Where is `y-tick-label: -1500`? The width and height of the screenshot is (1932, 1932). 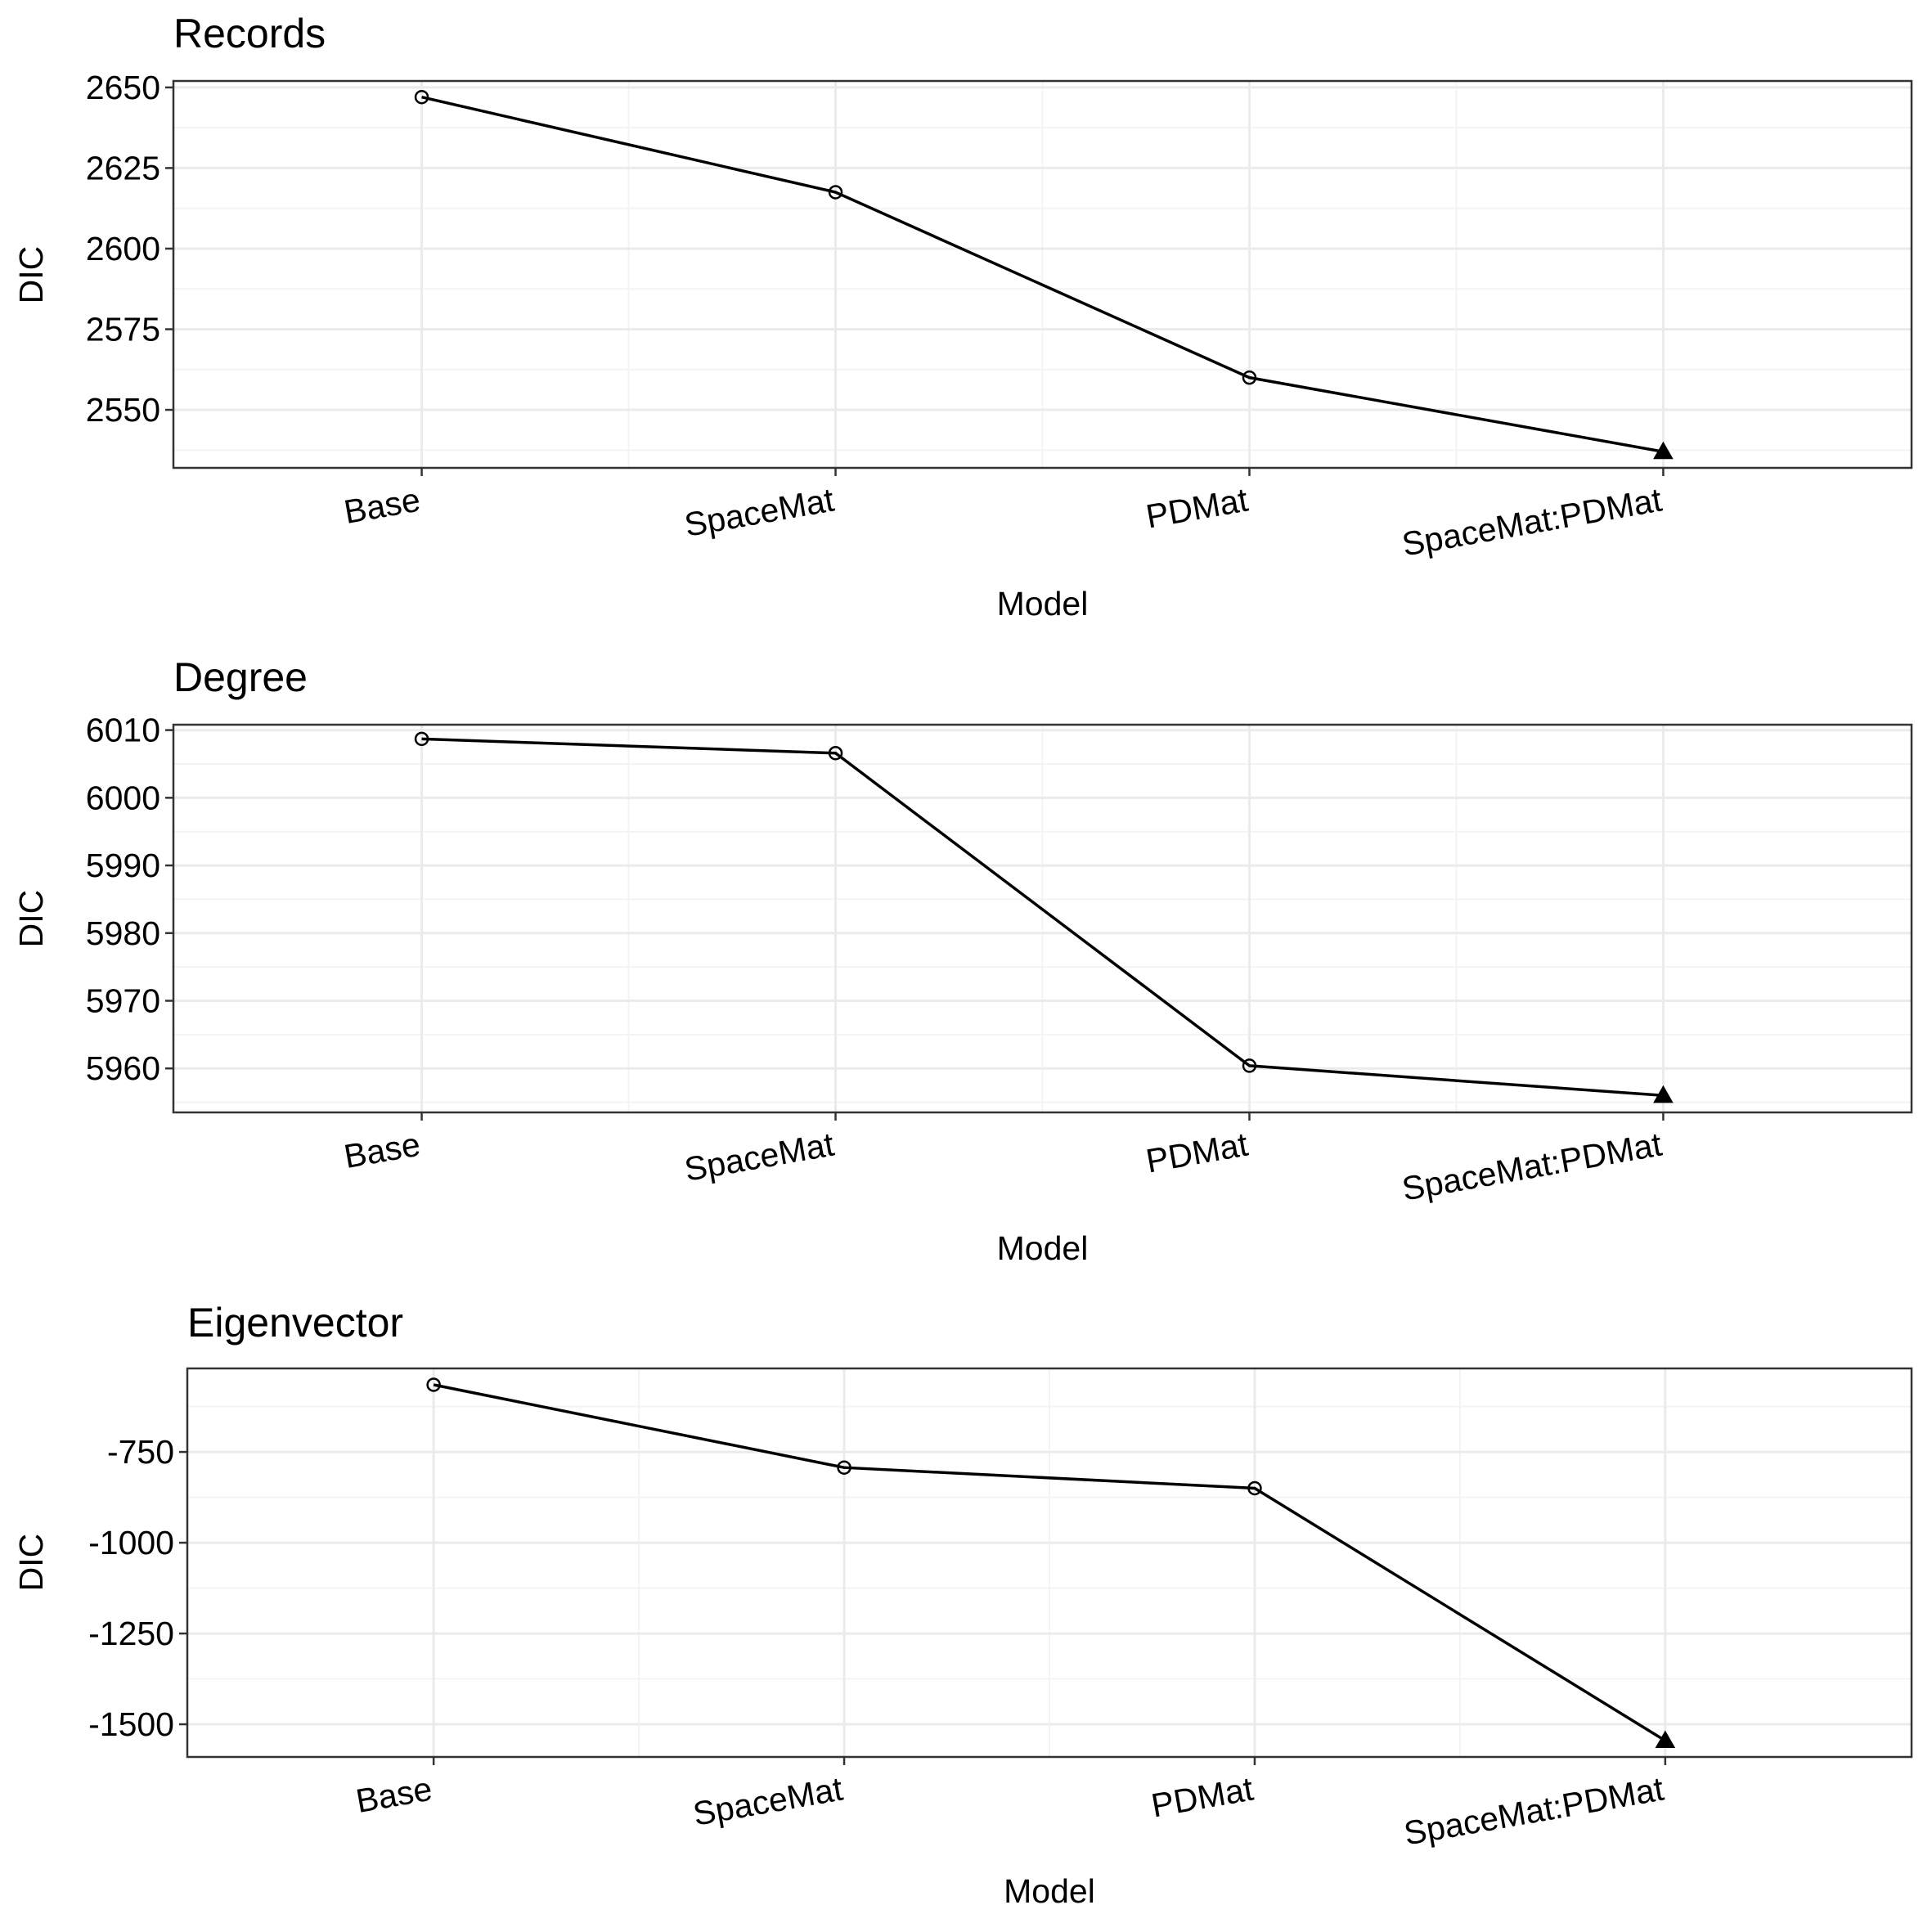
y-tick-label: -1500 is located at coordinates (131, 1724).